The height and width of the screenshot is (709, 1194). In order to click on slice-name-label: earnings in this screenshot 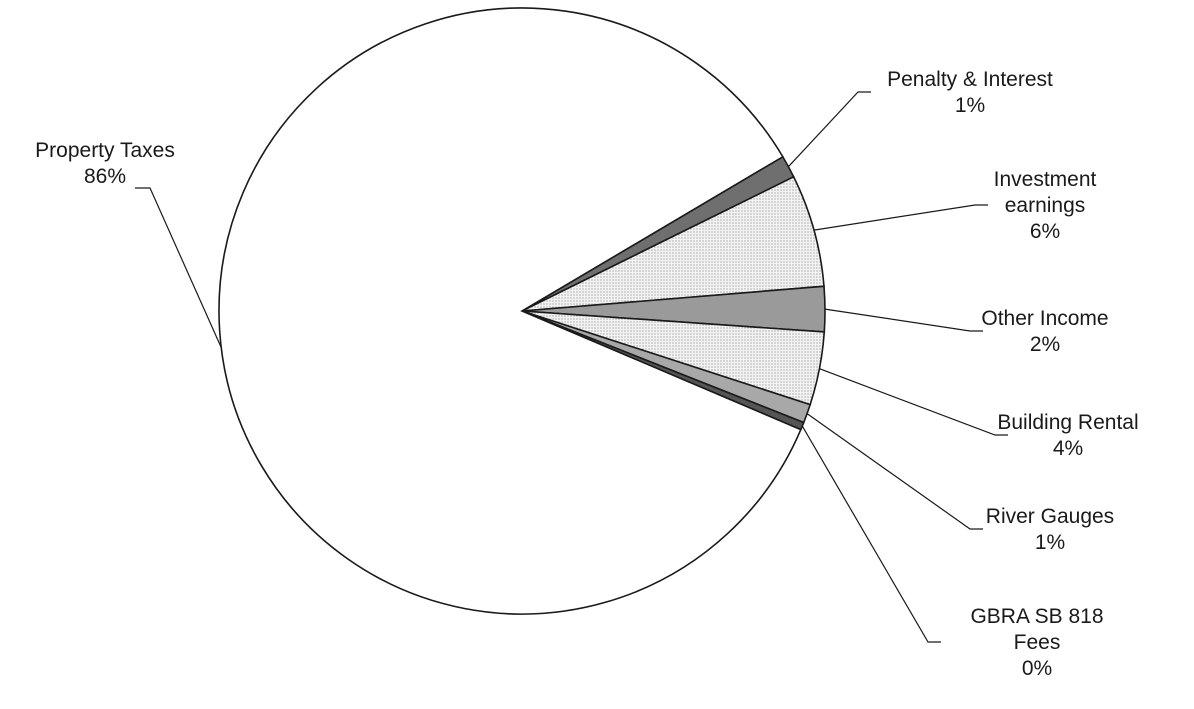, I will do `click(1045, 205)`.